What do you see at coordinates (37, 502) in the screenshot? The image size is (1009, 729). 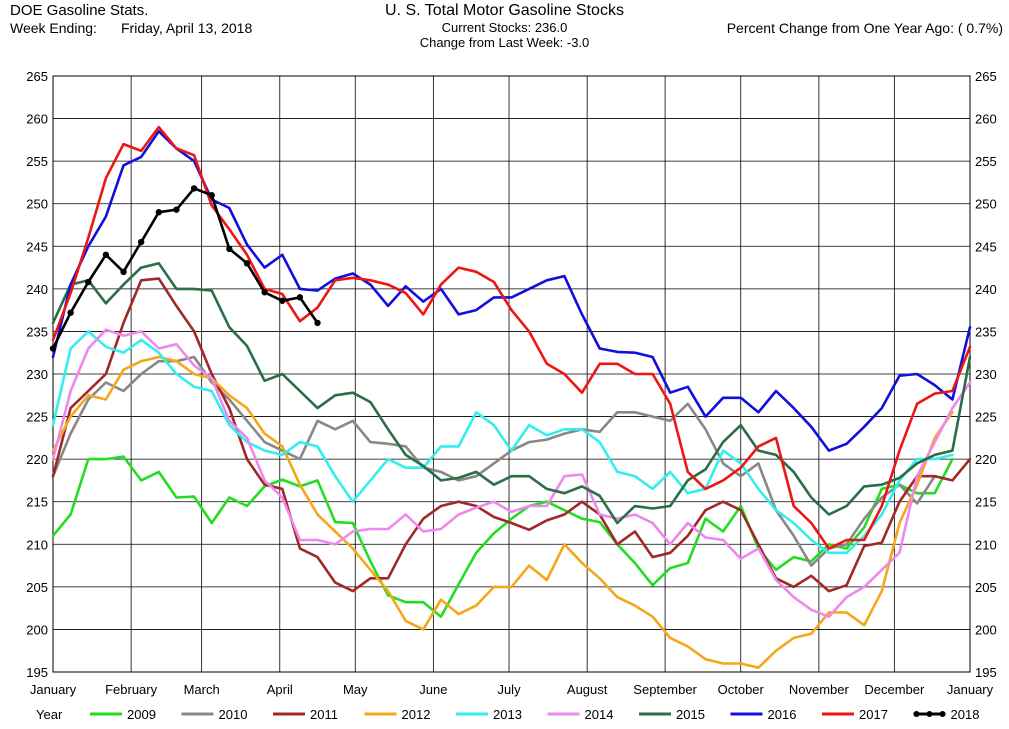 I see `y-tick-label-left: 215` at bounding box center [37, 502].